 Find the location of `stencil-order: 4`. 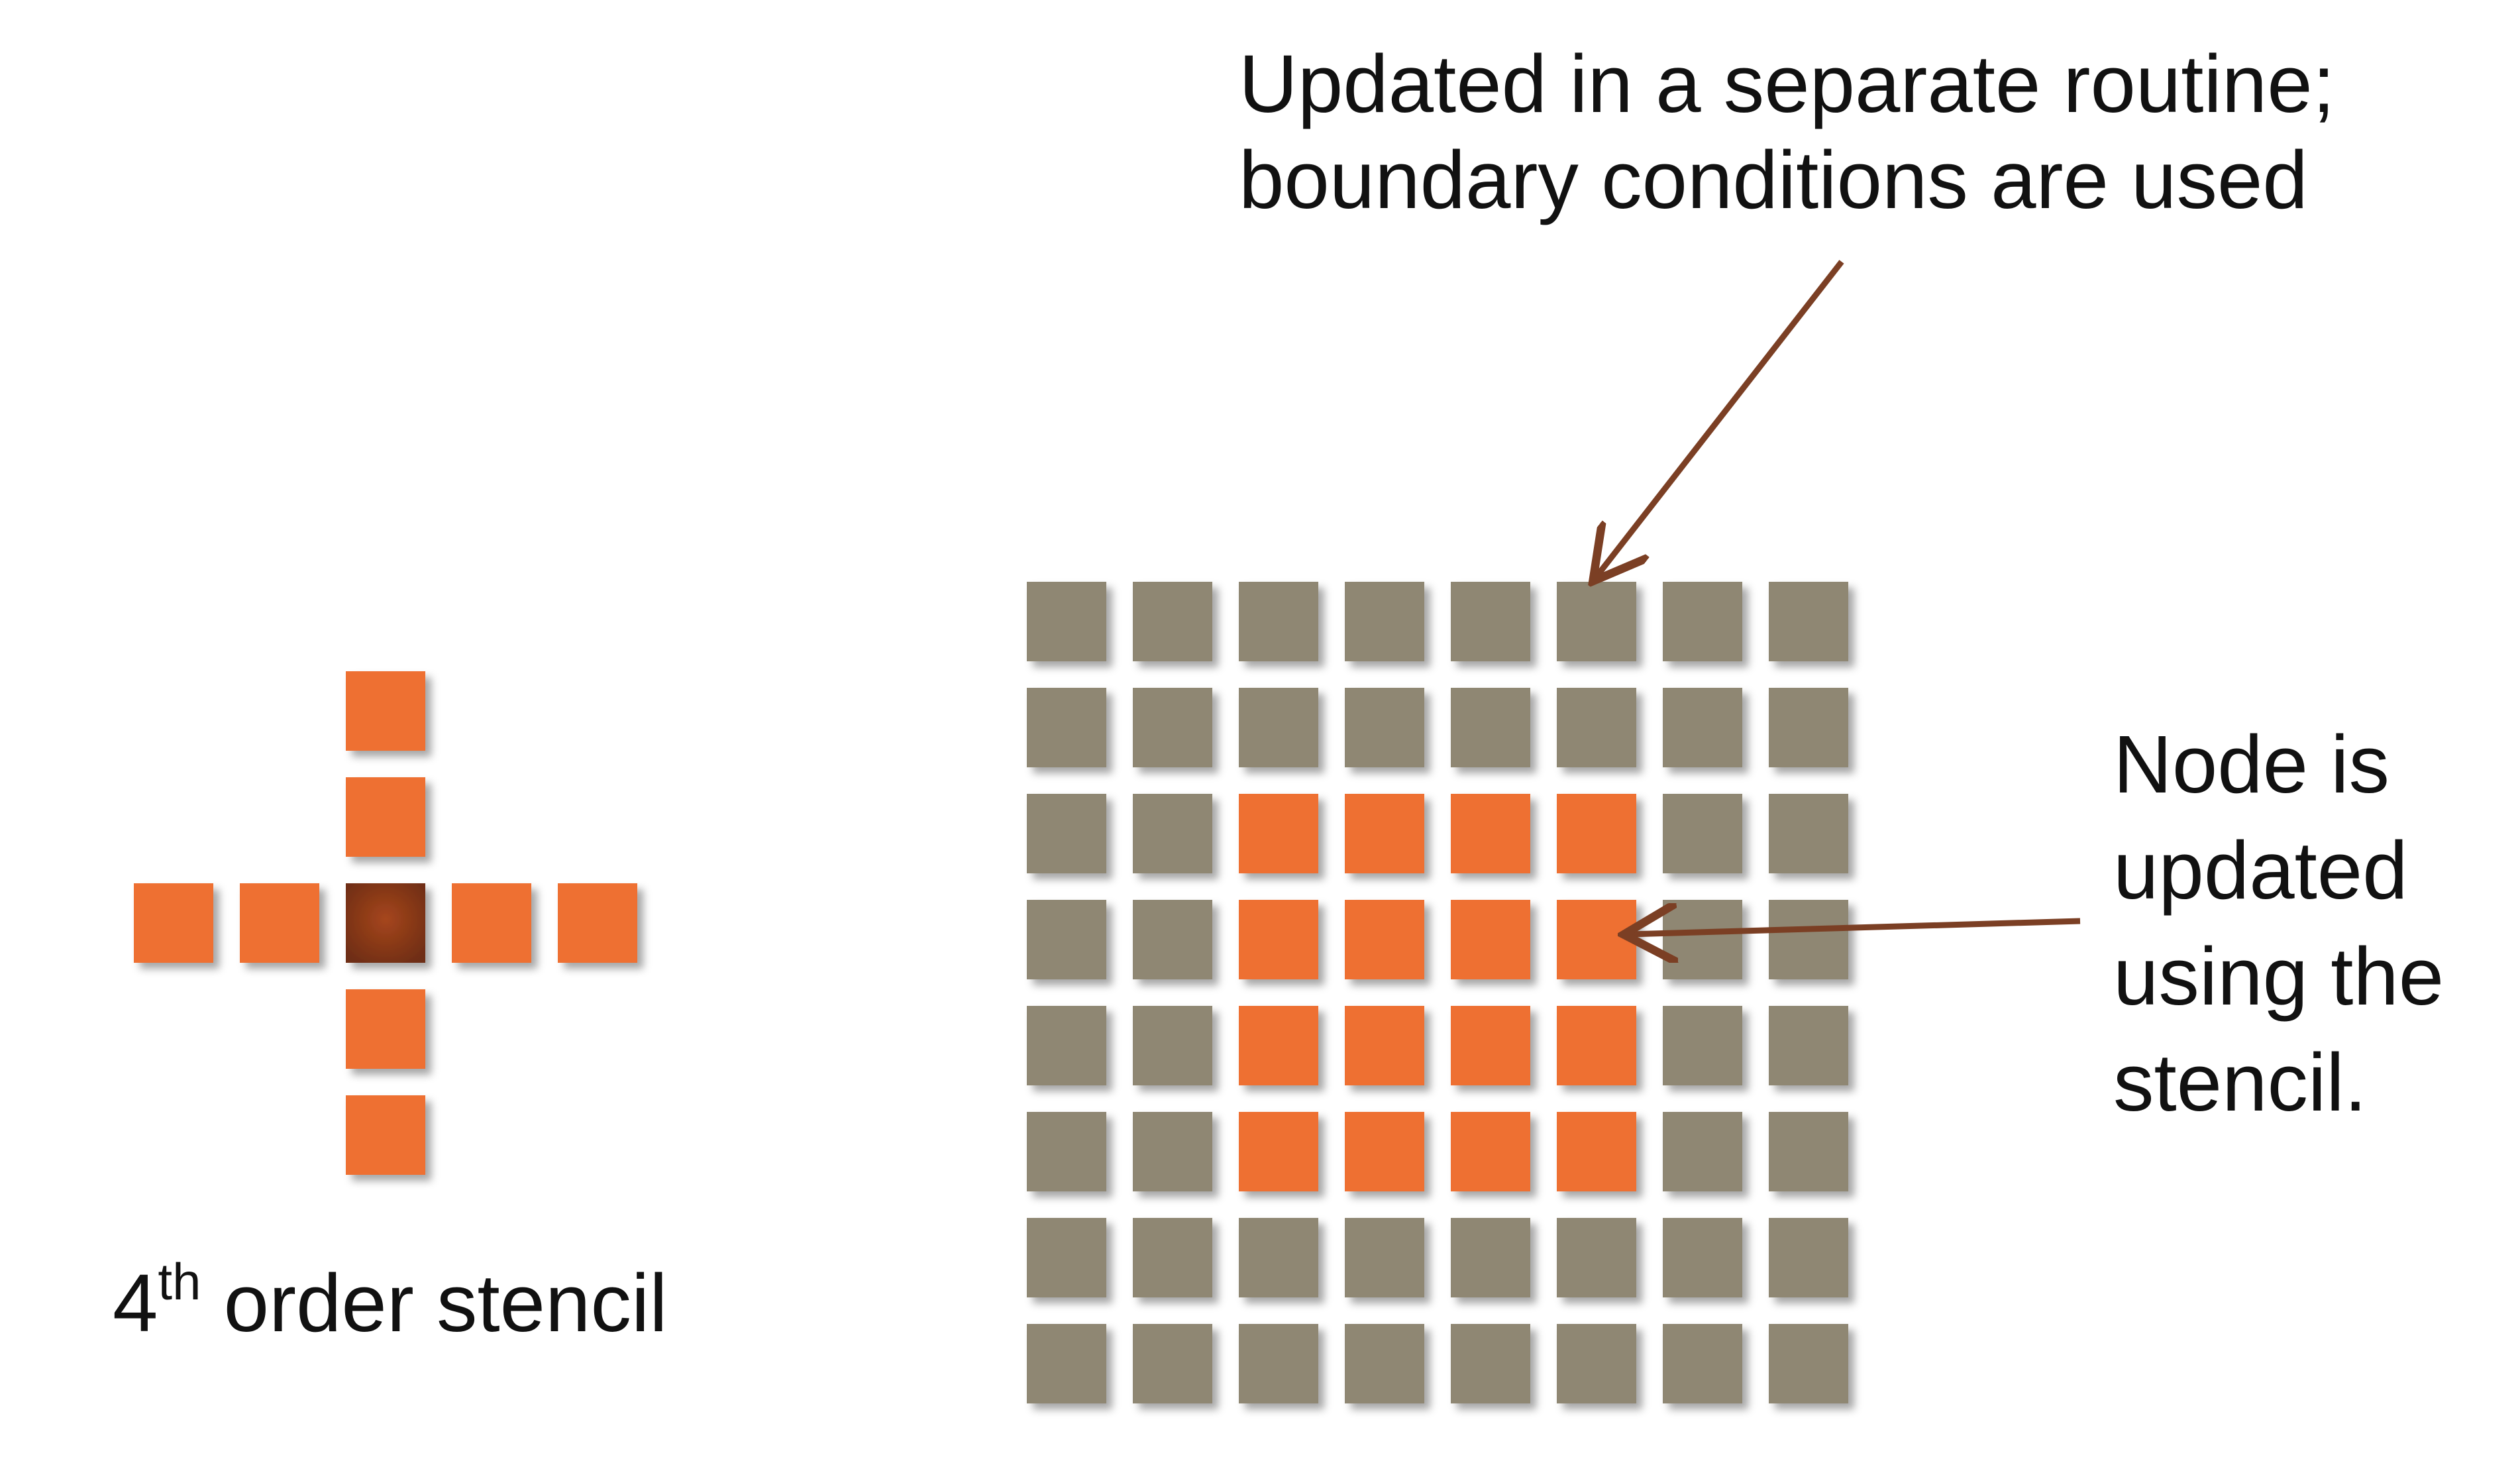

stencil-order: 4 is located at coordinates (135, 1303).